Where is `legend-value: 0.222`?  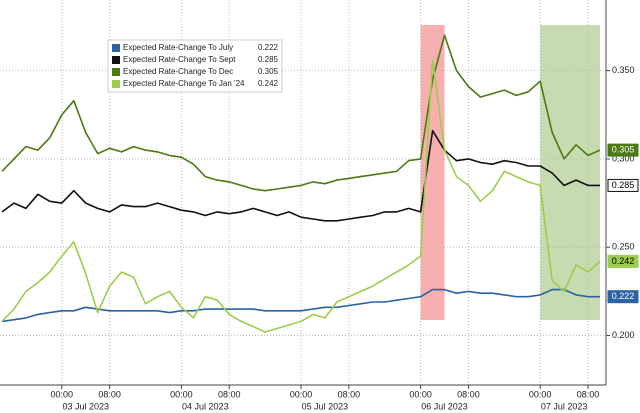 legend-value: 0.222 is located at coordinates (268, 47).